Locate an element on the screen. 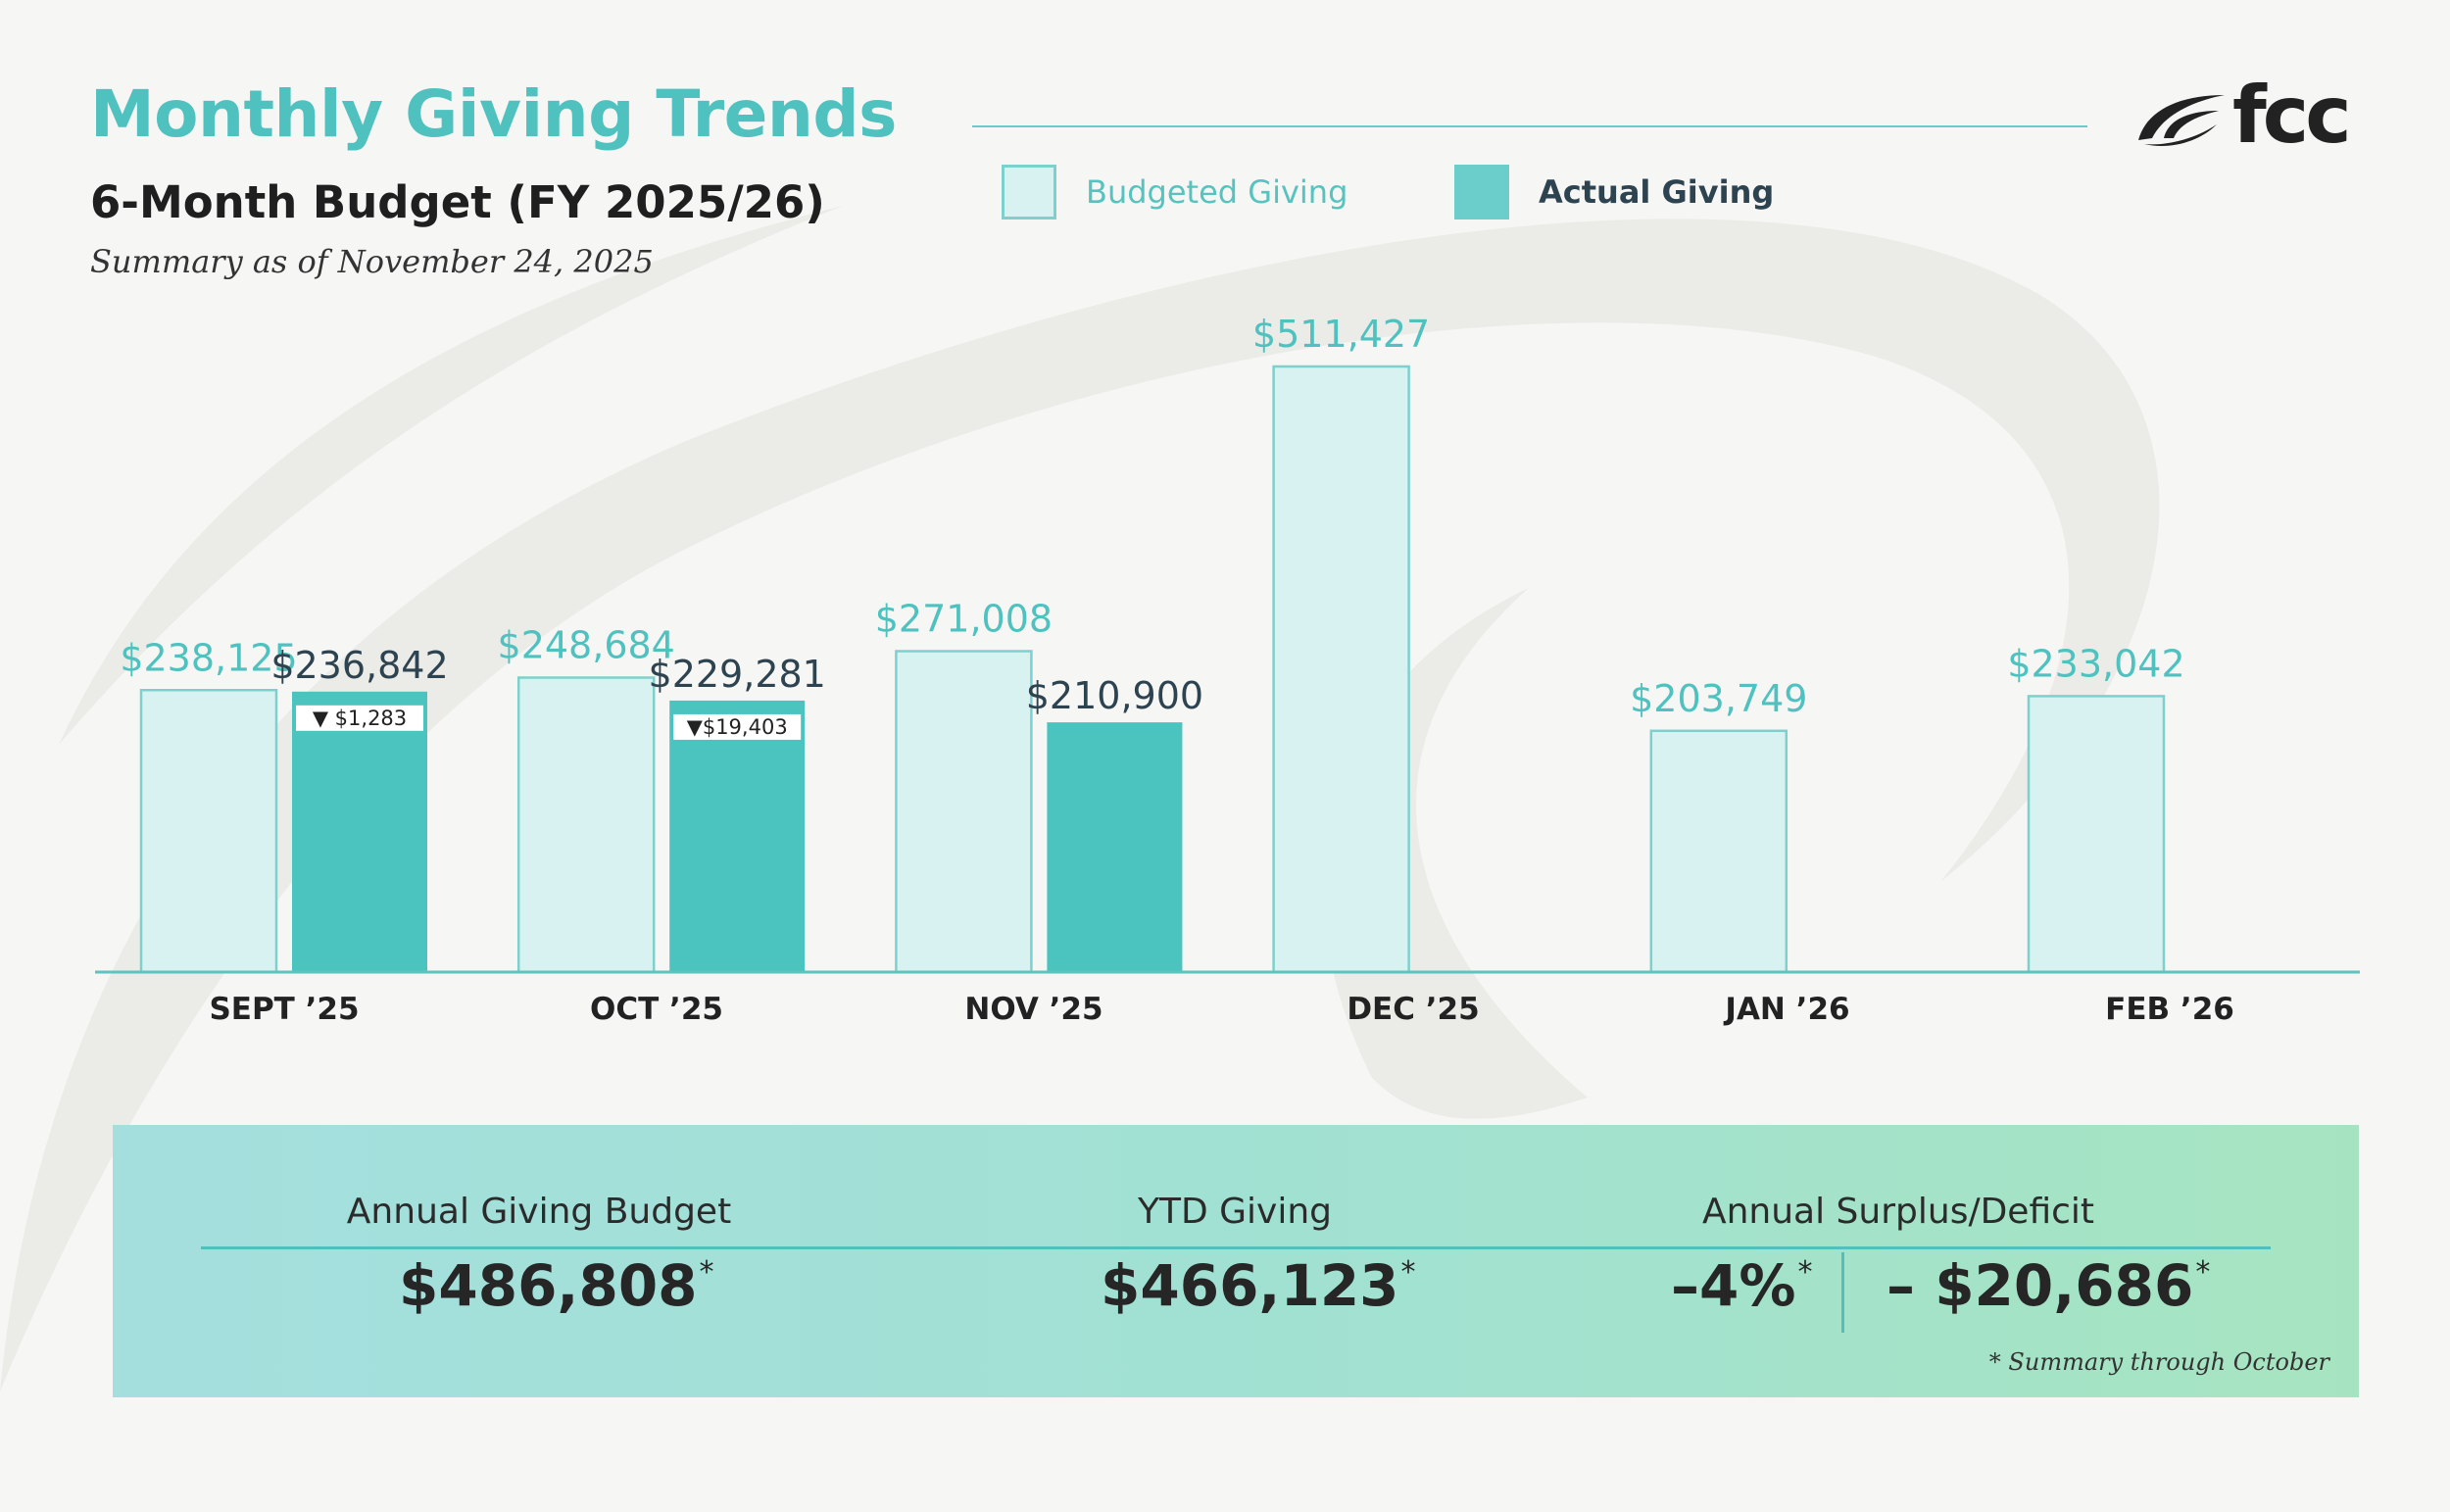 The height and width of the screenshot is (1512, 2450). surplus-split-divider is located at coordinates (1842, 1292).